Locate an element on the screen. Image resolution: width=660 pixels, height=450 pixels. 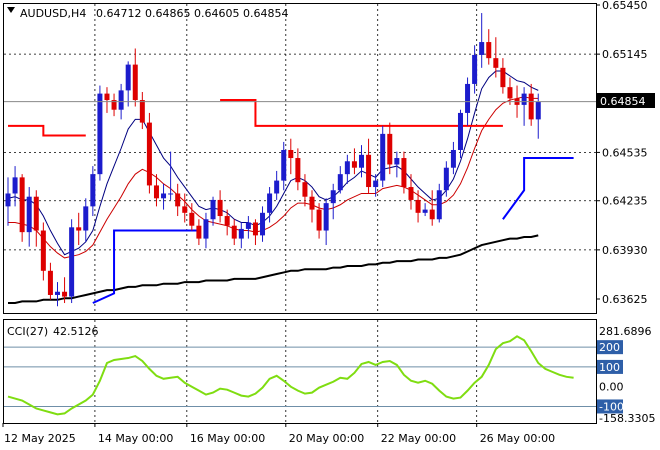
price-tick-label: 0.63625 is located at coordinates (625, 299).